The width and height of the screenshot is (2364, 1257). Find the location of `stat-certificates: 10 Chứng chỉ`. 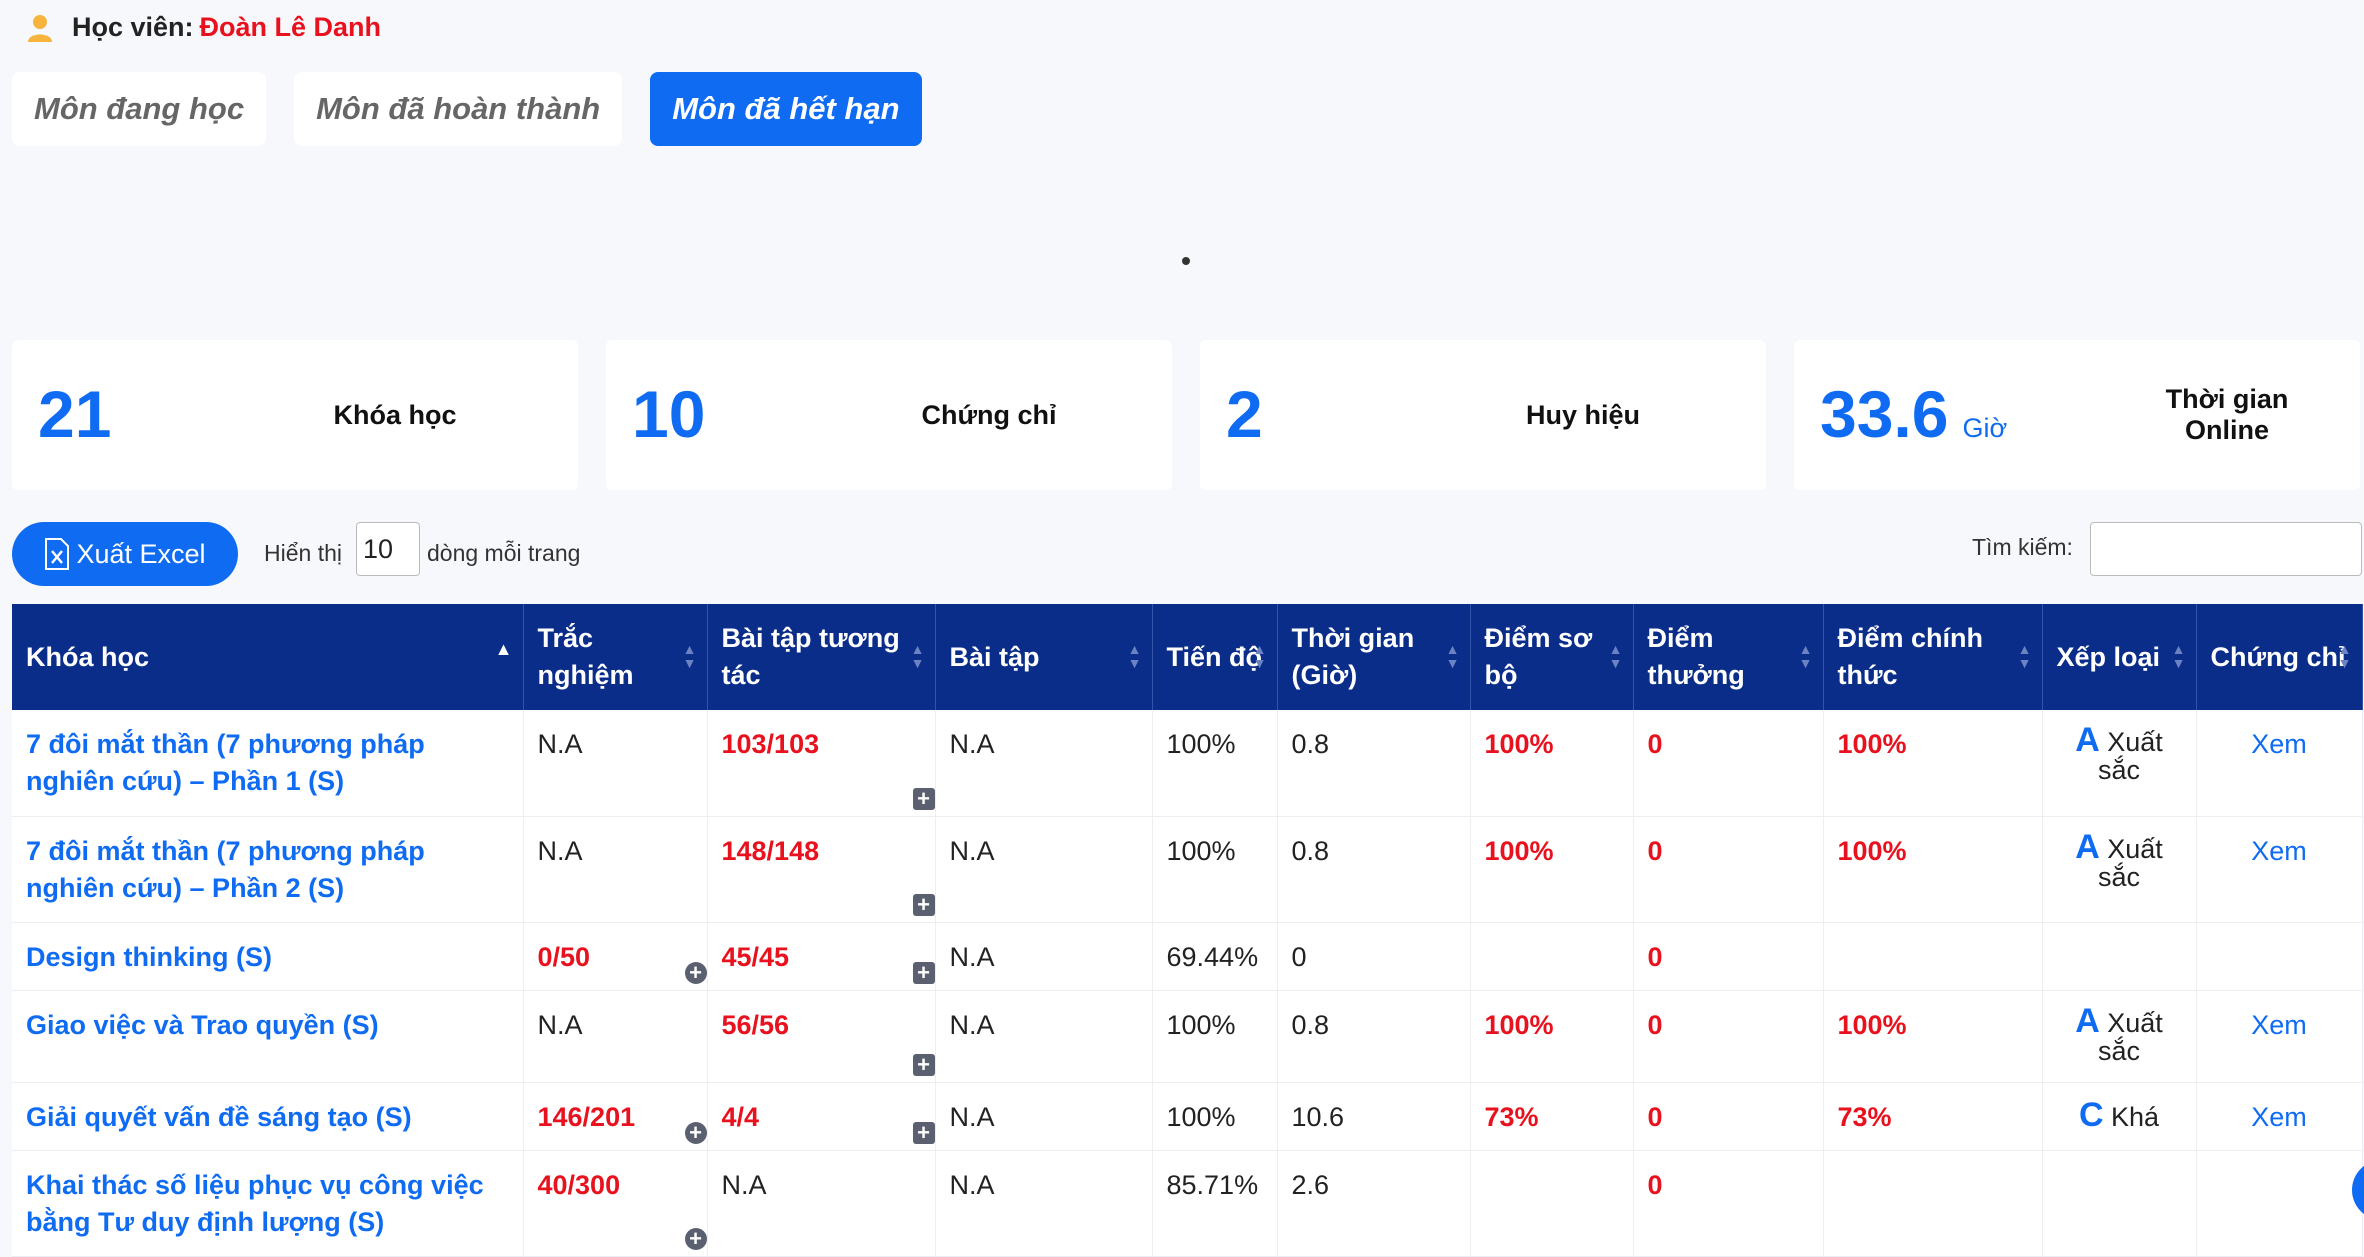

stat-certificates: 10 Chứng chỉ is located at coordinates (889, 415).